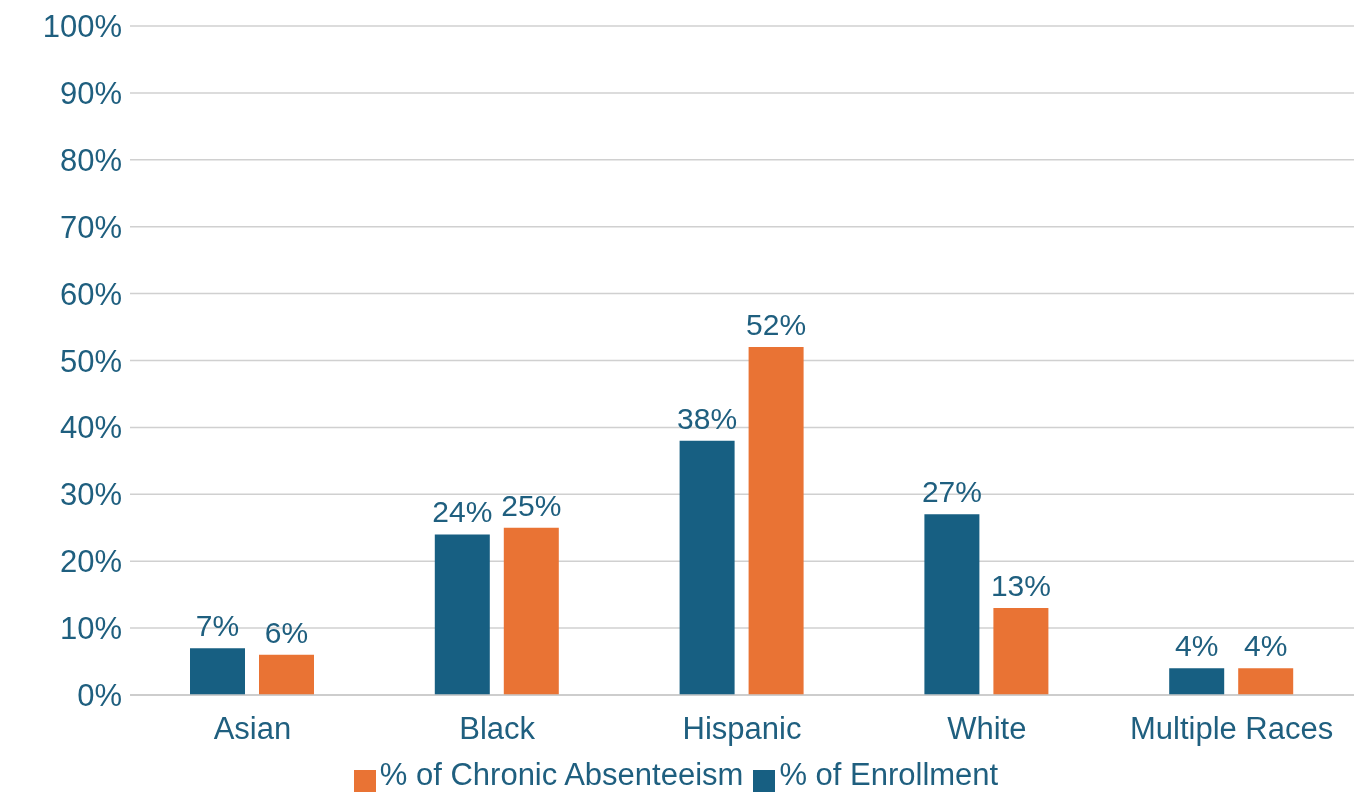  What do you see at coordinates (561, 774) in the screenshot?
I see `legend-label: % of Chronic Absenteeism` at bounding box center [561, 774].